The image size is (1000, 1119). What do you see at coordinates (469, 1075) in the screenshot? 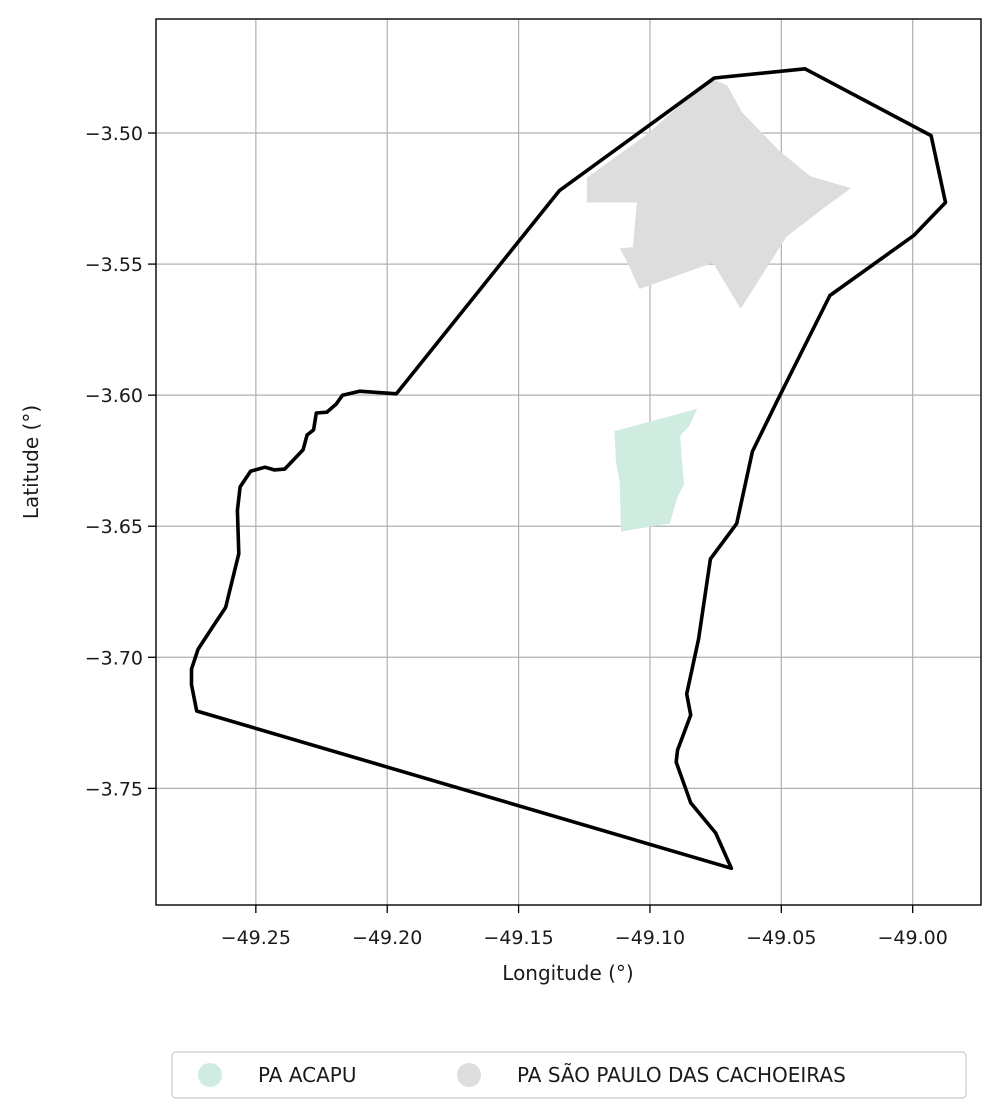
I see `legend-swatch-sao-paulo` at bounding box center [469, 1075].